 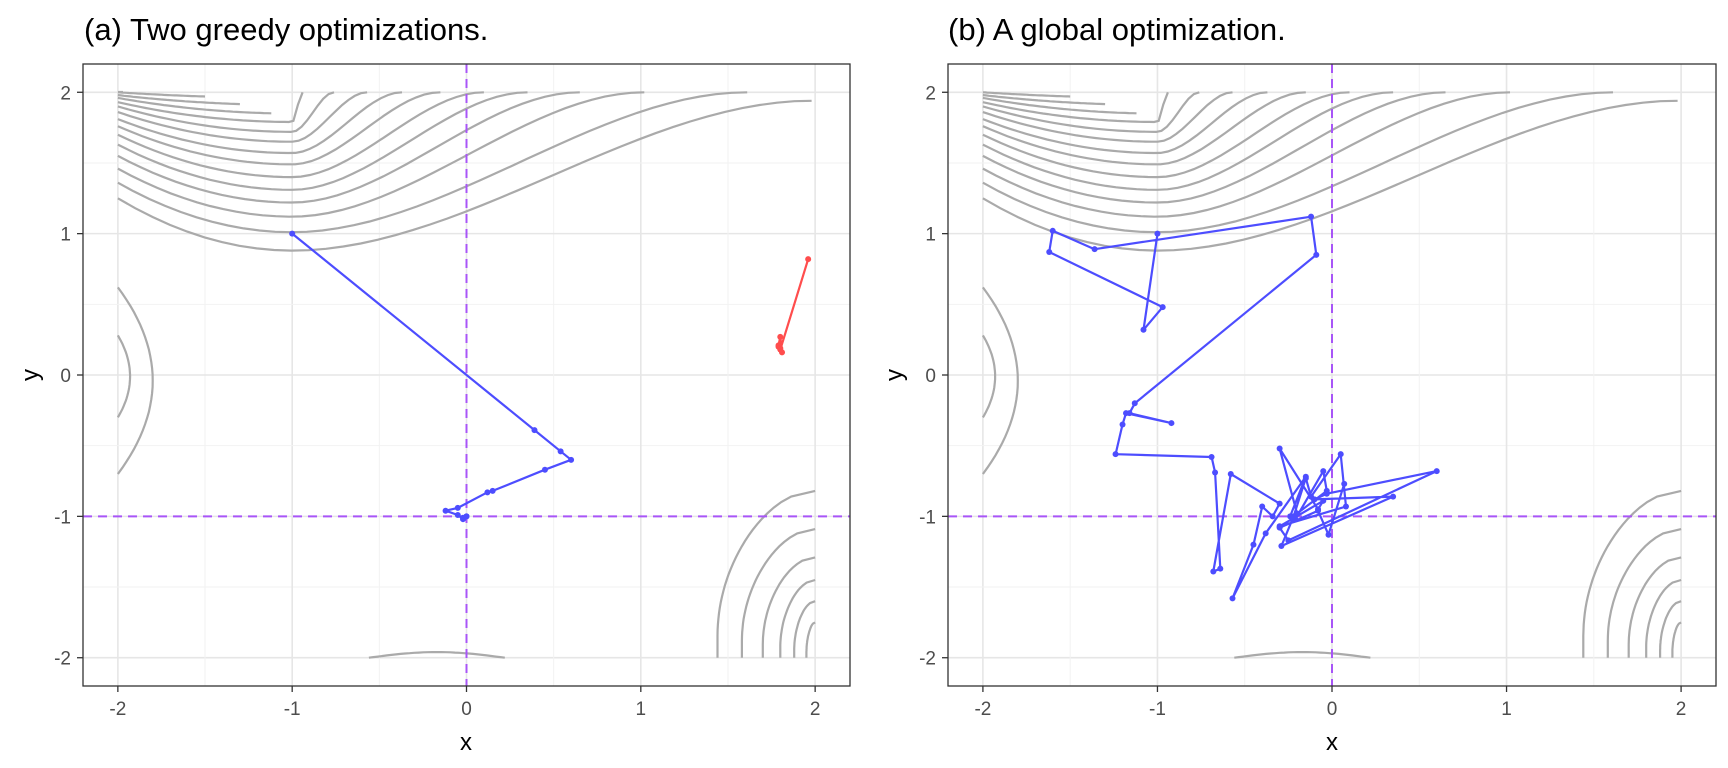 I want to click on panel-b-xlabel: x, so click(x=1332, y=742).